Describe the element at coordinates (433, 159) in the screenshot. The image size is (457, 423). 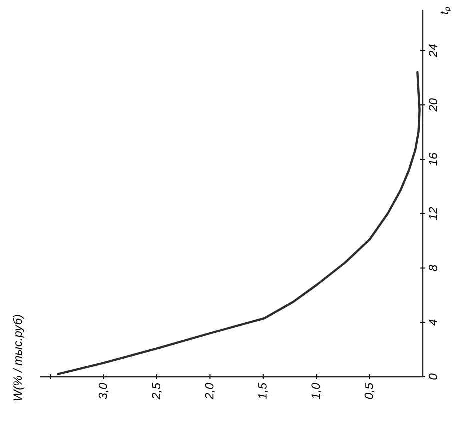
I see `y-tick-label: 16` at that location.